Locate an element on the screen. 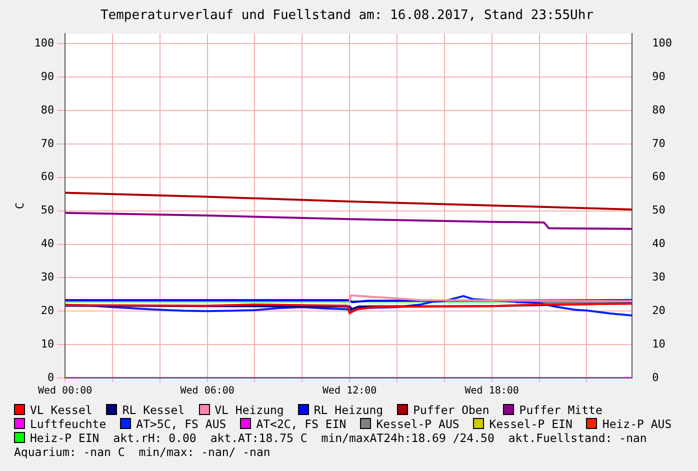  text: akt.rH: 0.00 is located at coordinates (154, 438).